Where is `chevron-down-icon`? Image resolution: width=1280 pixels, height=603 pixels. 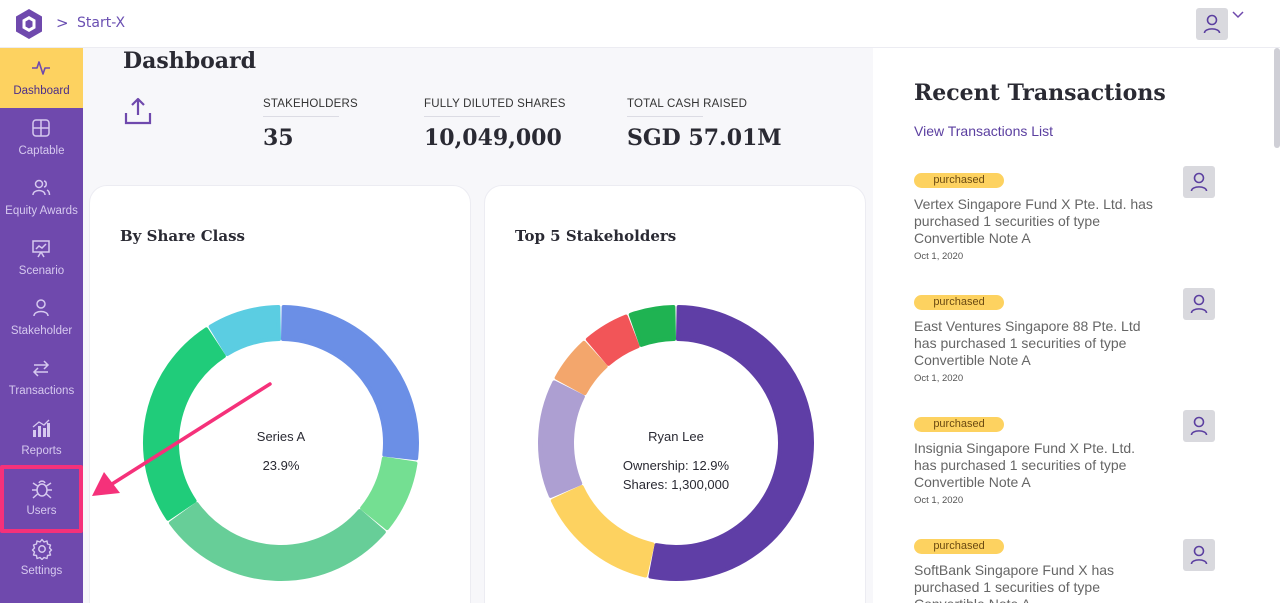 chevron-down-icon is located at coordinates (1238, 15).